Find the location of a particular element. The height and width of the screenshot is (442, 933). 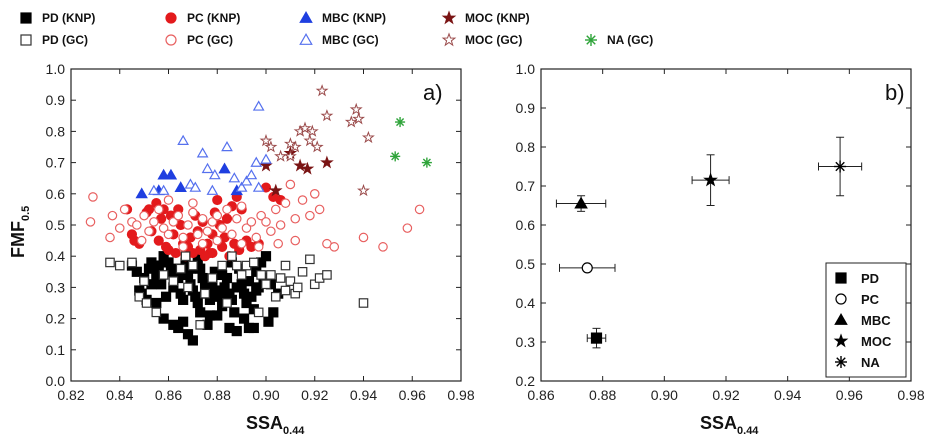

legend-entry: MBC is located at coordinates (862, 320).